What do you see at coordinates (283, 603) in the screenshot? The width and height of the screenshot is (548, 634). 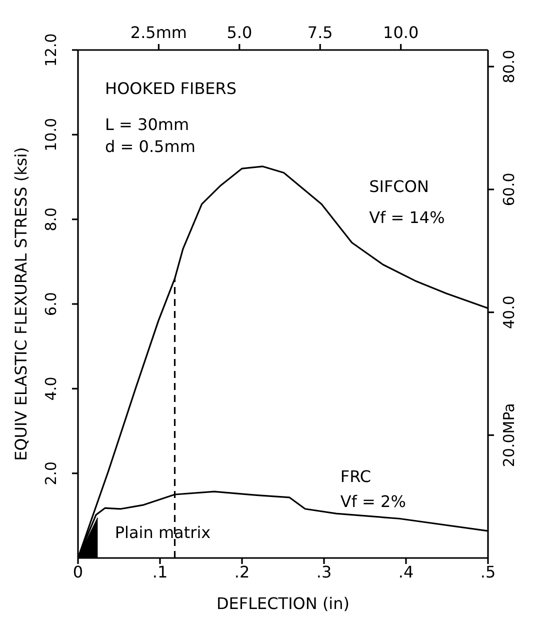 I see `x-axis-title: DEFLECTION (in)` at bounding box center [283, 603].